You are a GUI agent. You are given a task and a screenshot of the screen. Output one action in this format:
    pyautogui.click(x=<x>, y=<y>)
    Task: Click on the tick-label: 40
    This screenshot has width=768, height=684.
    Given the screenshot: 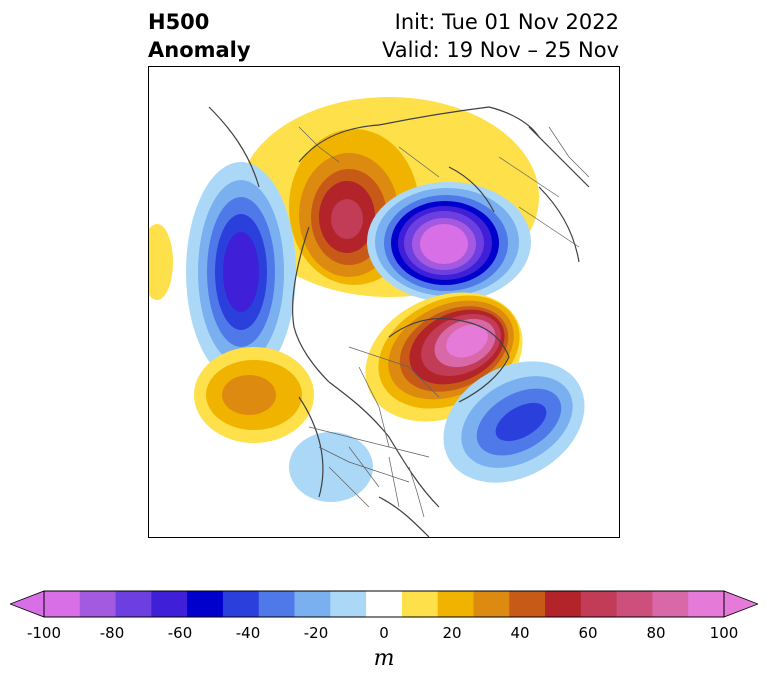 What is the action you would take?
    pyautogui.click(x=520, y=633)
    